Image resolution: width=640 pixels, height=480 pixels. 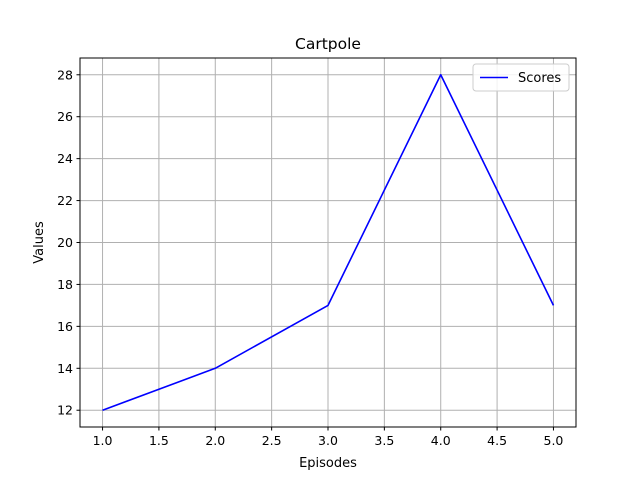 I want to click on x-tick-label: 2.0, so click(x=215, y=440).